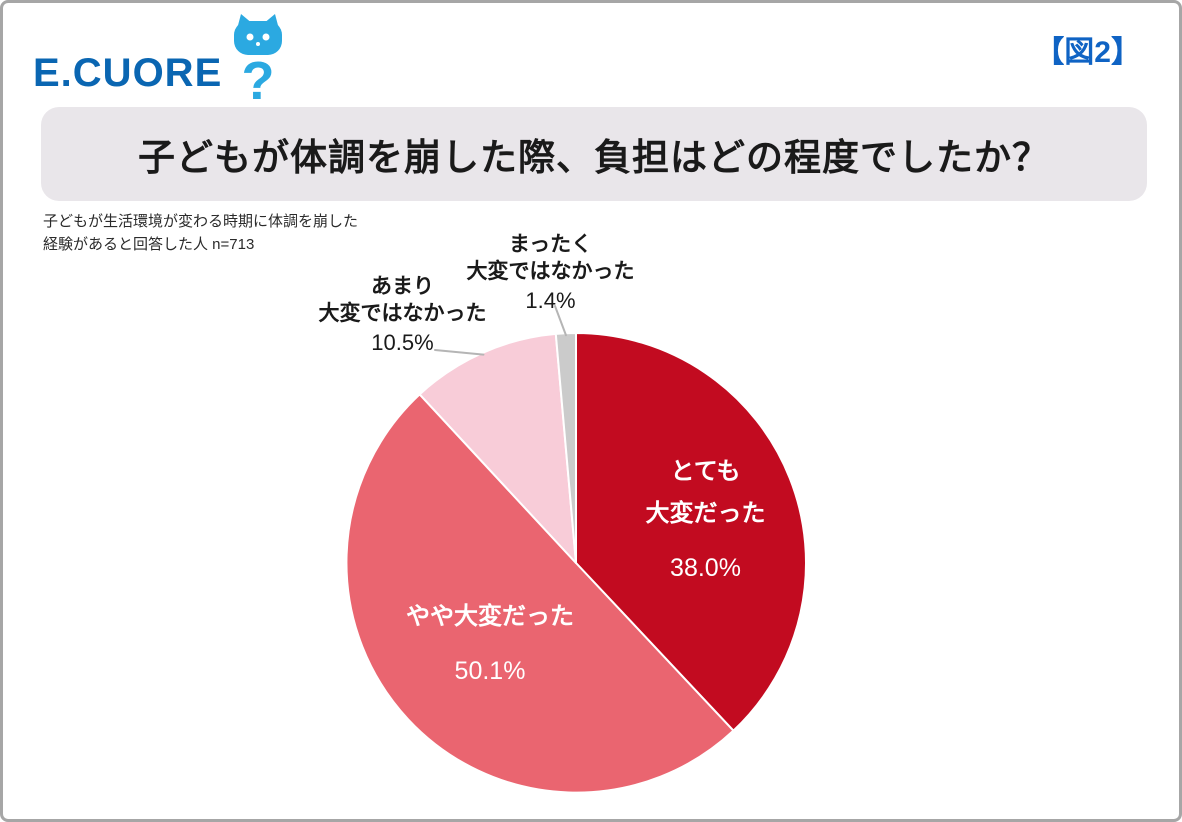 This screenshot has height=822, width=1182. I want to click on cat-mascot-icon: ?, so click(258, 58).